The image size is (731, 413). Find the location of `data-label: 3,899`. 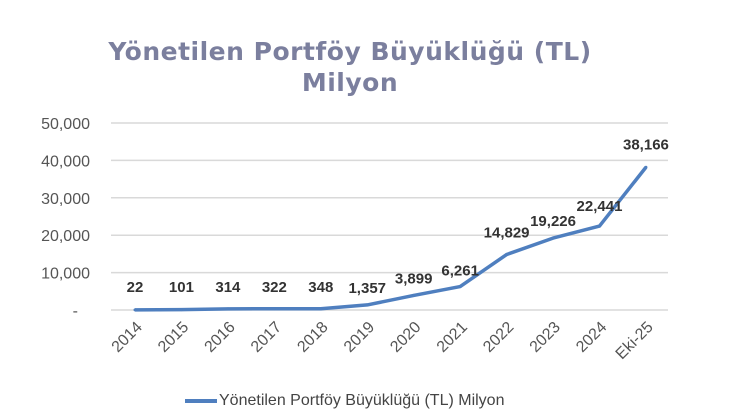

data-label: 3,899 is located at coordinates (414, 278).